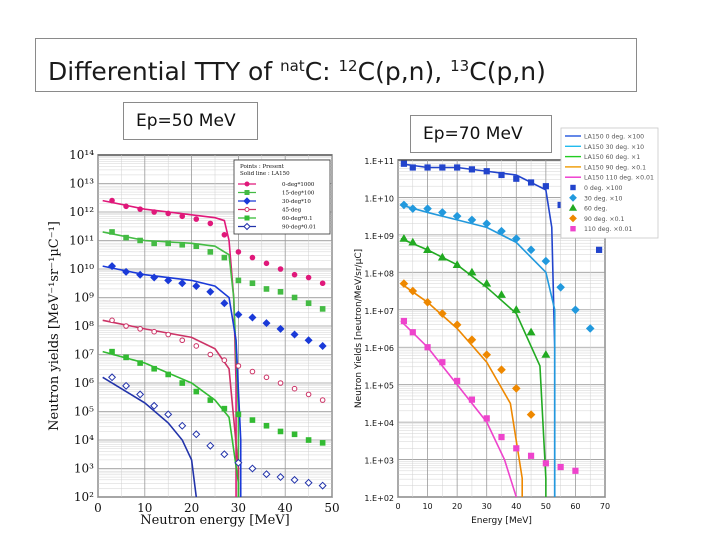 The image size is (720, 540). What do you see at coordinates (359, 328) in the screenshot?
I see `y-axis-label: Neutron Yields [neutron/MeV/sr/µC]` at bounding box center [359, 328].